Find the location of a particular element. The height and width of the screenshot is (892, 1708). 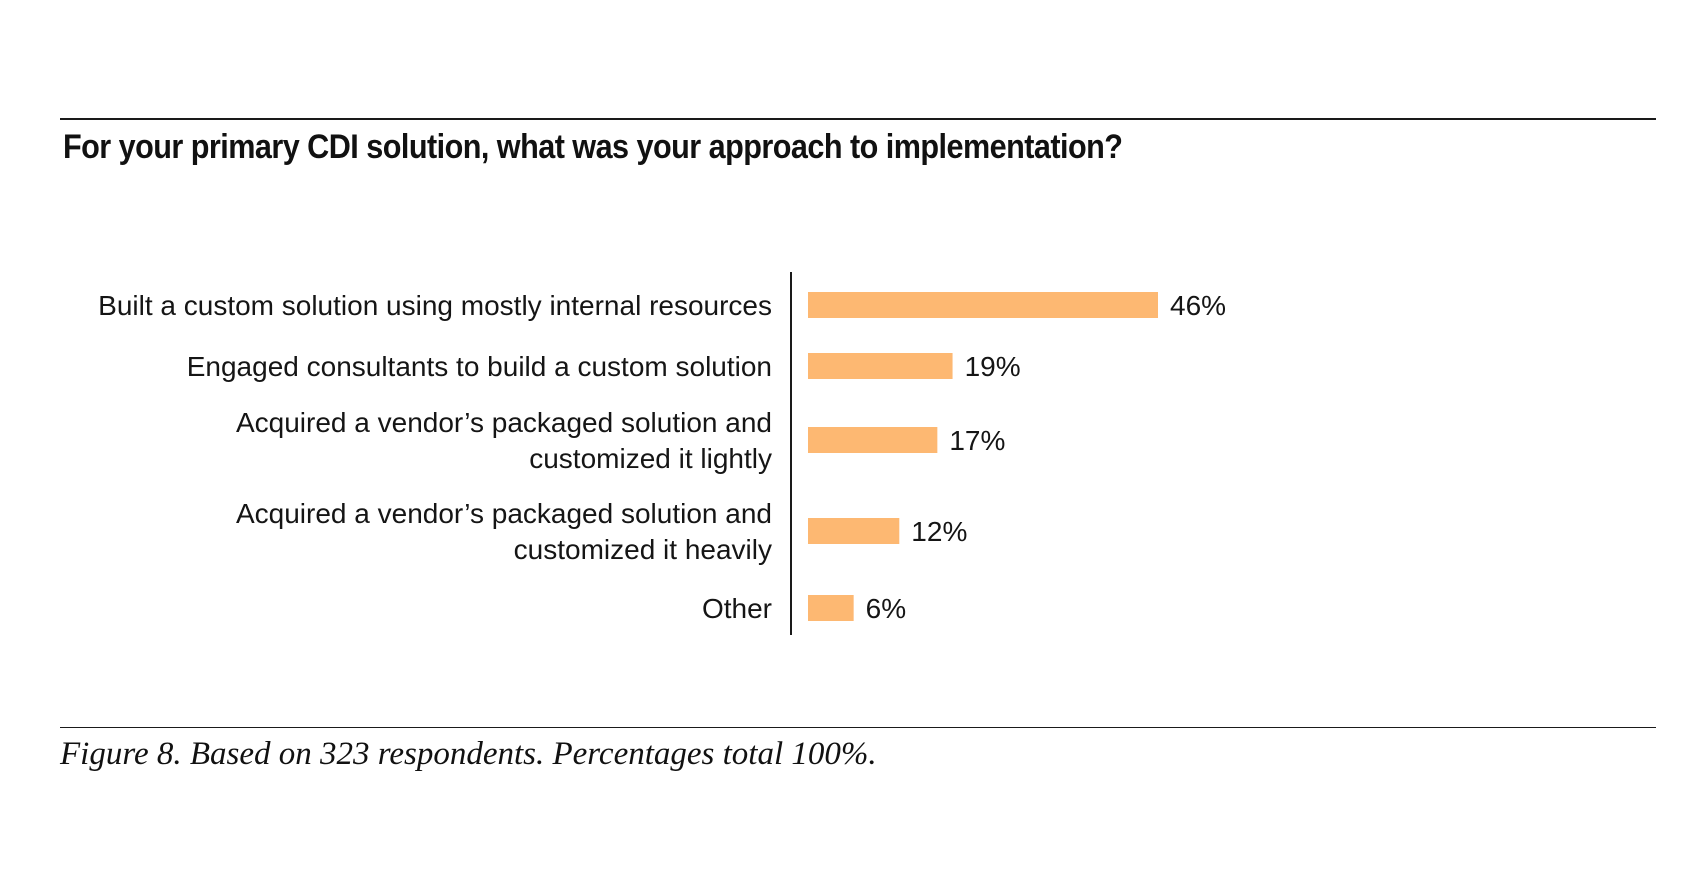

bottom-rule is located at coordinates (858, 727).